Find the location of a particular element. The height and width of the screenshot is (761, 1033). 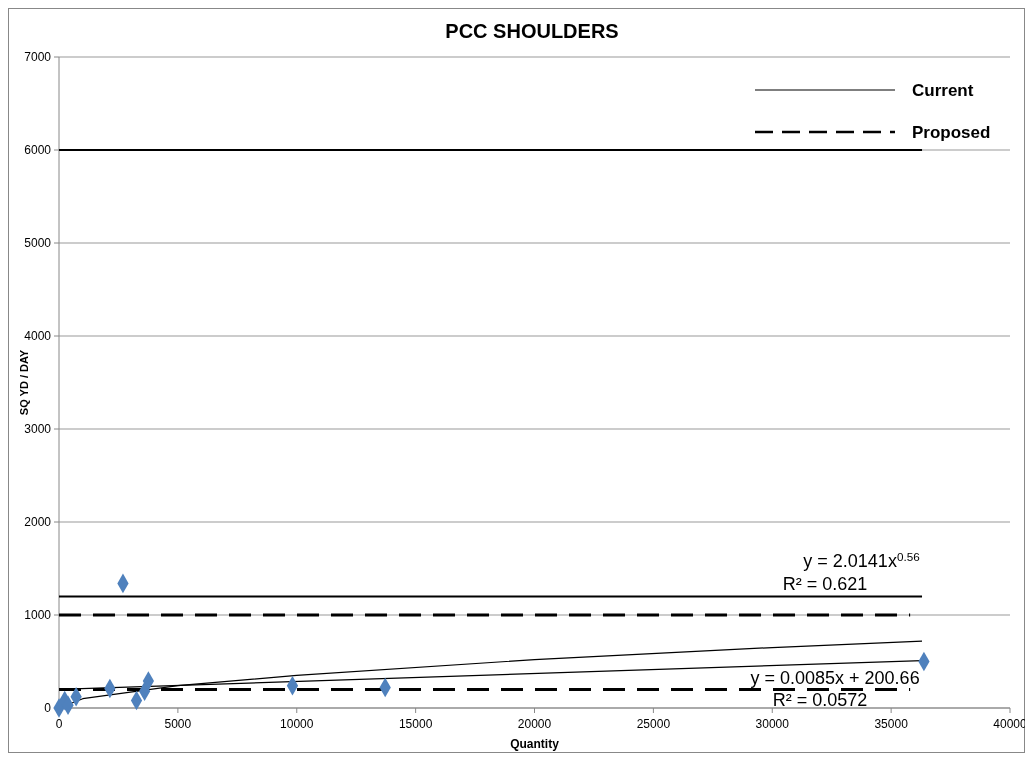

text: Proposed is located at coordinates (951, 132).